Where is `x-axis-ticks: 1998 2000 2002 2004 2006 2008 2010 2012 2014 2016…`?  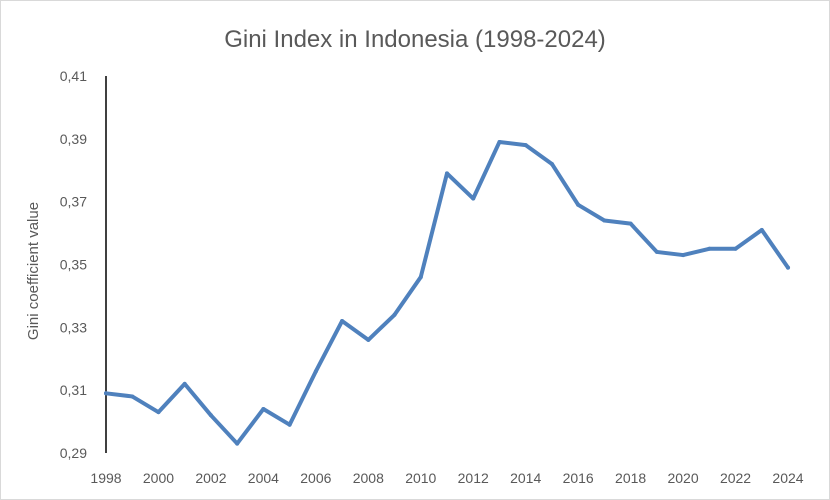
x-axis-ticks: 1998 2000 2002 2004 2006 2008 2010 2012 2014 2016… is located at coordinates (446, 478).